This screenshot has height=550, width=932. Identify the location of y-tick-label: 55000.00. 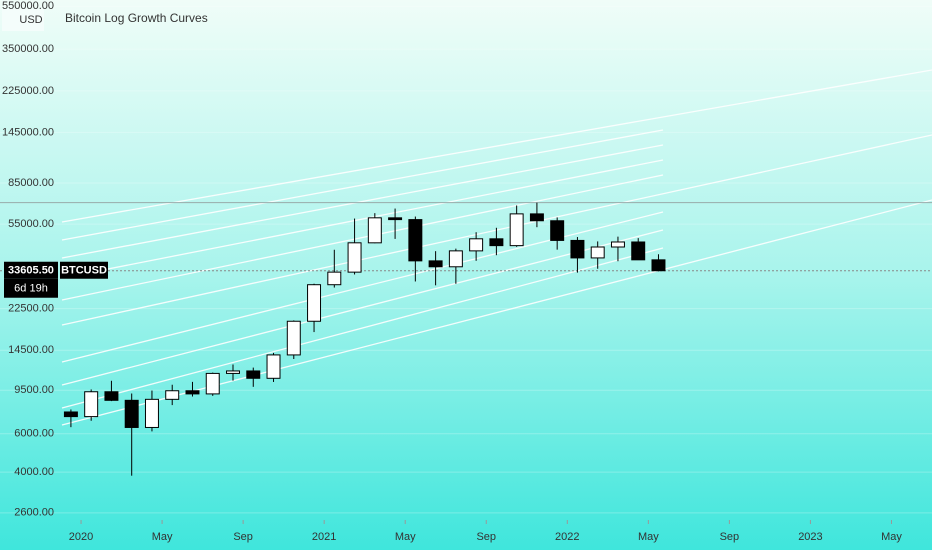
(31, 224).